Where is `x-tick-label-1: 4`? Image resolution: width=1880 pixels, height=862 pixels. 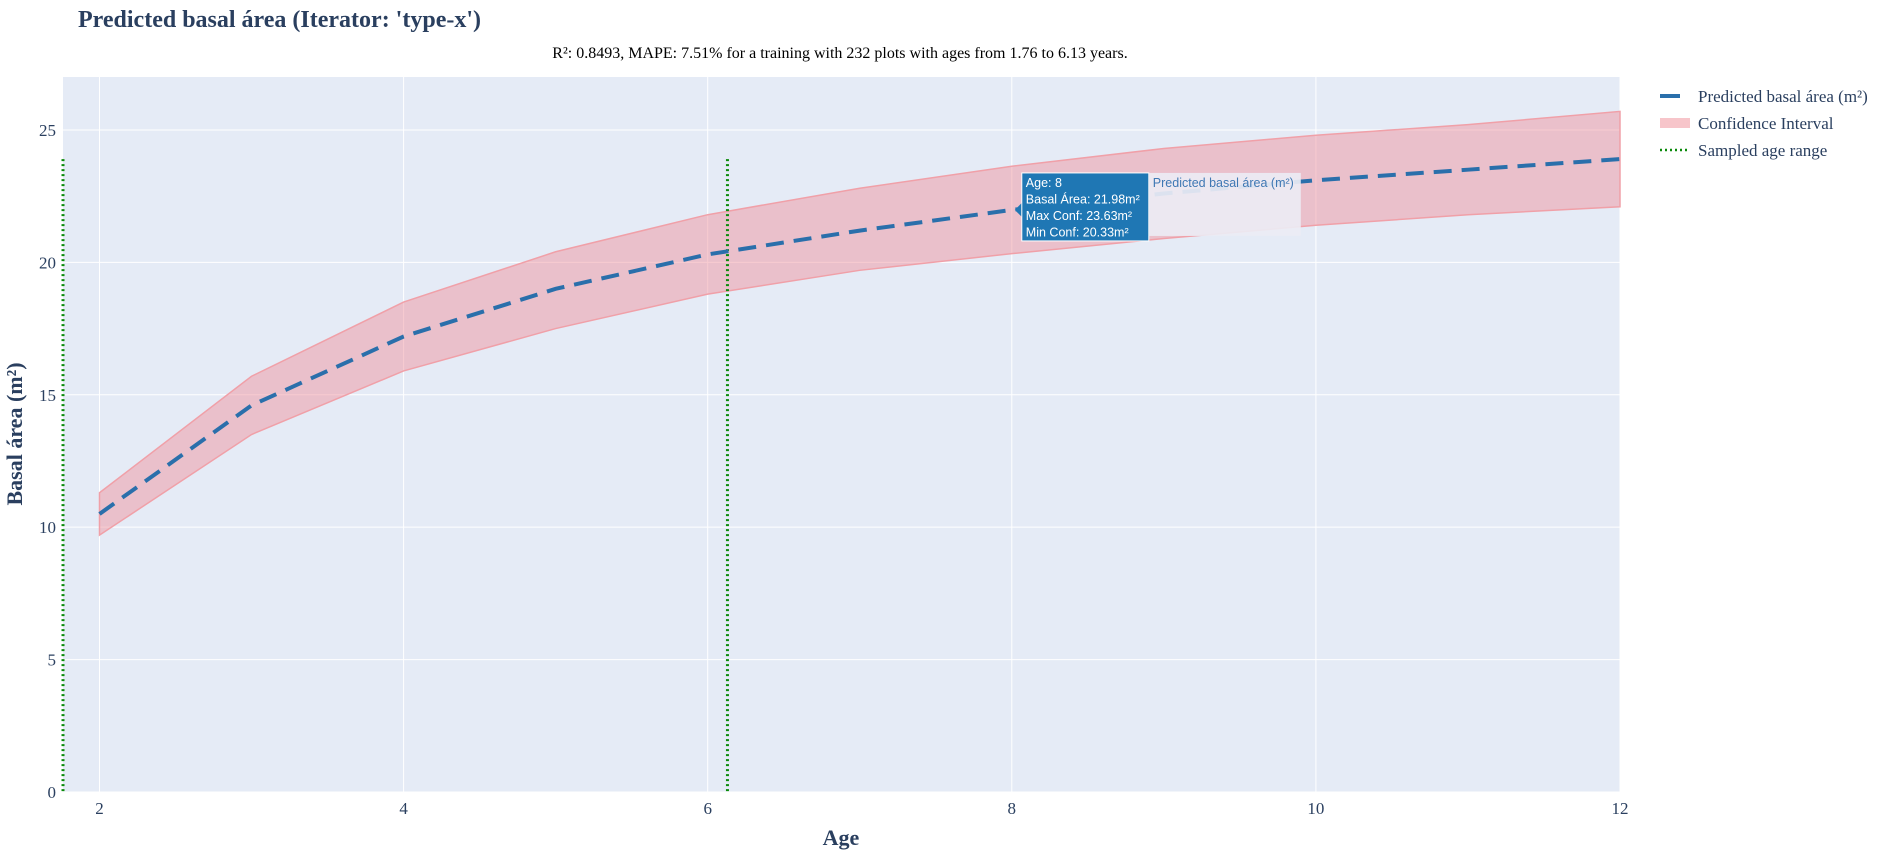
x-tick-label-1: 4 is located at coordinates (403, 808).